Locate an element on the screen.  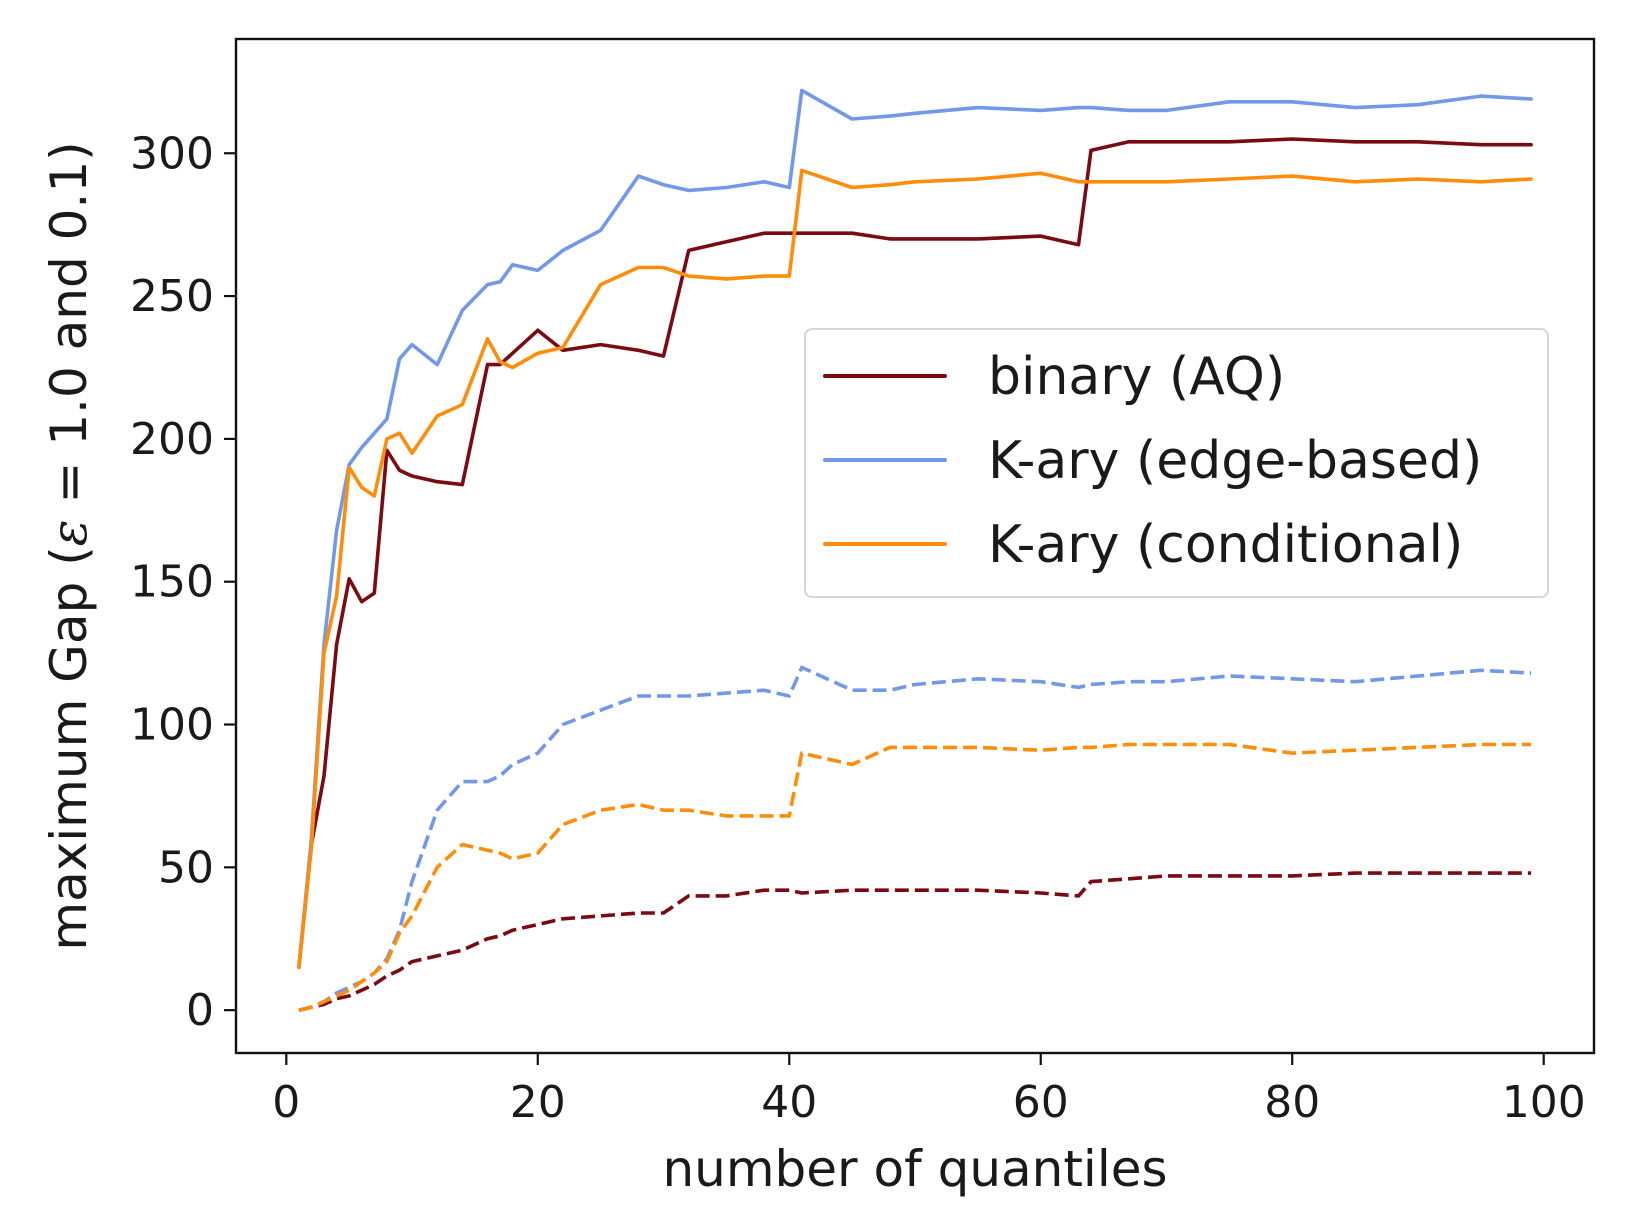
y-axis-label-prefix: maximum Gap ( is located at coordinates (69, 748).